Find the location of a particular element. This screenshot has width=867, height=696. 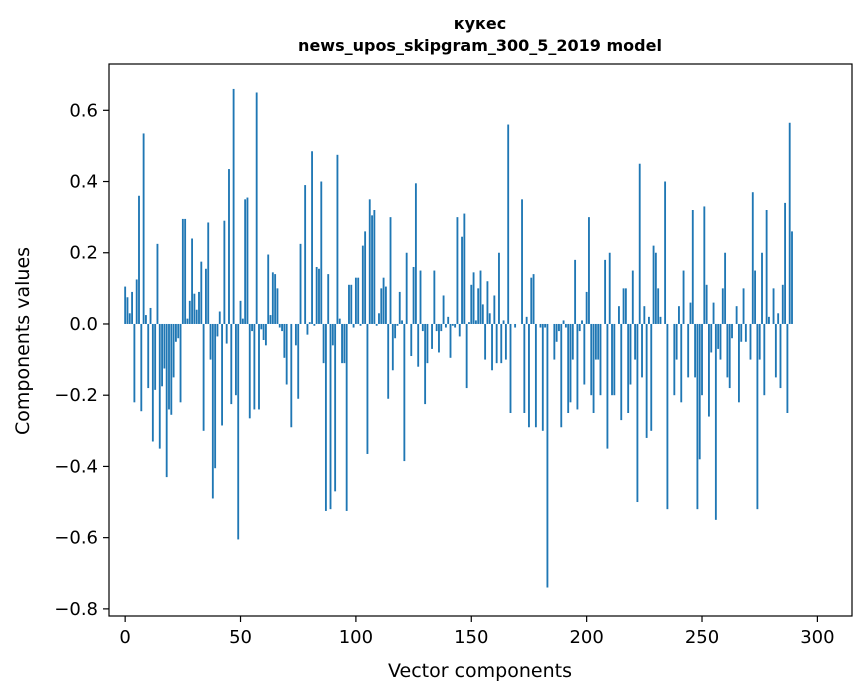

y-tick-label: 0.0 is located at coordinates (83, 324).